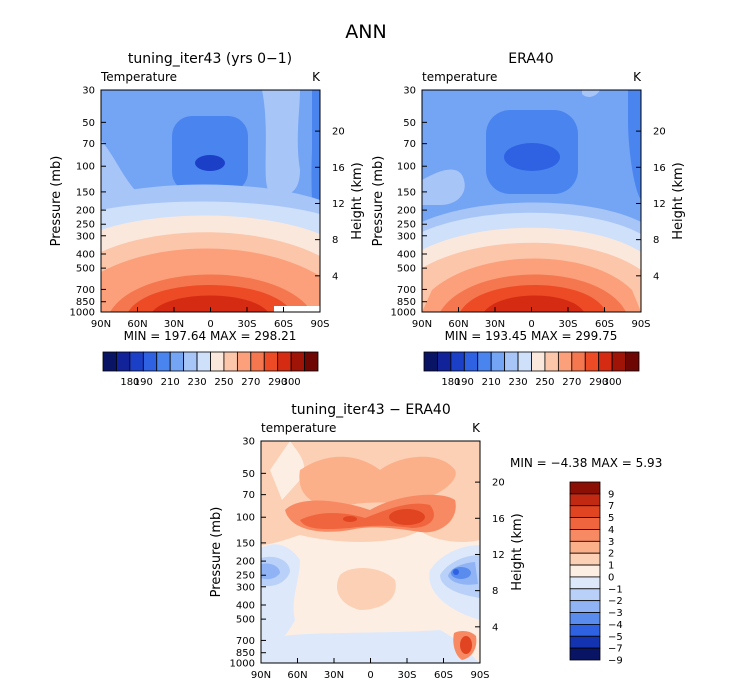 The image size is (733, 686). I want to click on panel-model-variable: Temperature, so click(138, 77).